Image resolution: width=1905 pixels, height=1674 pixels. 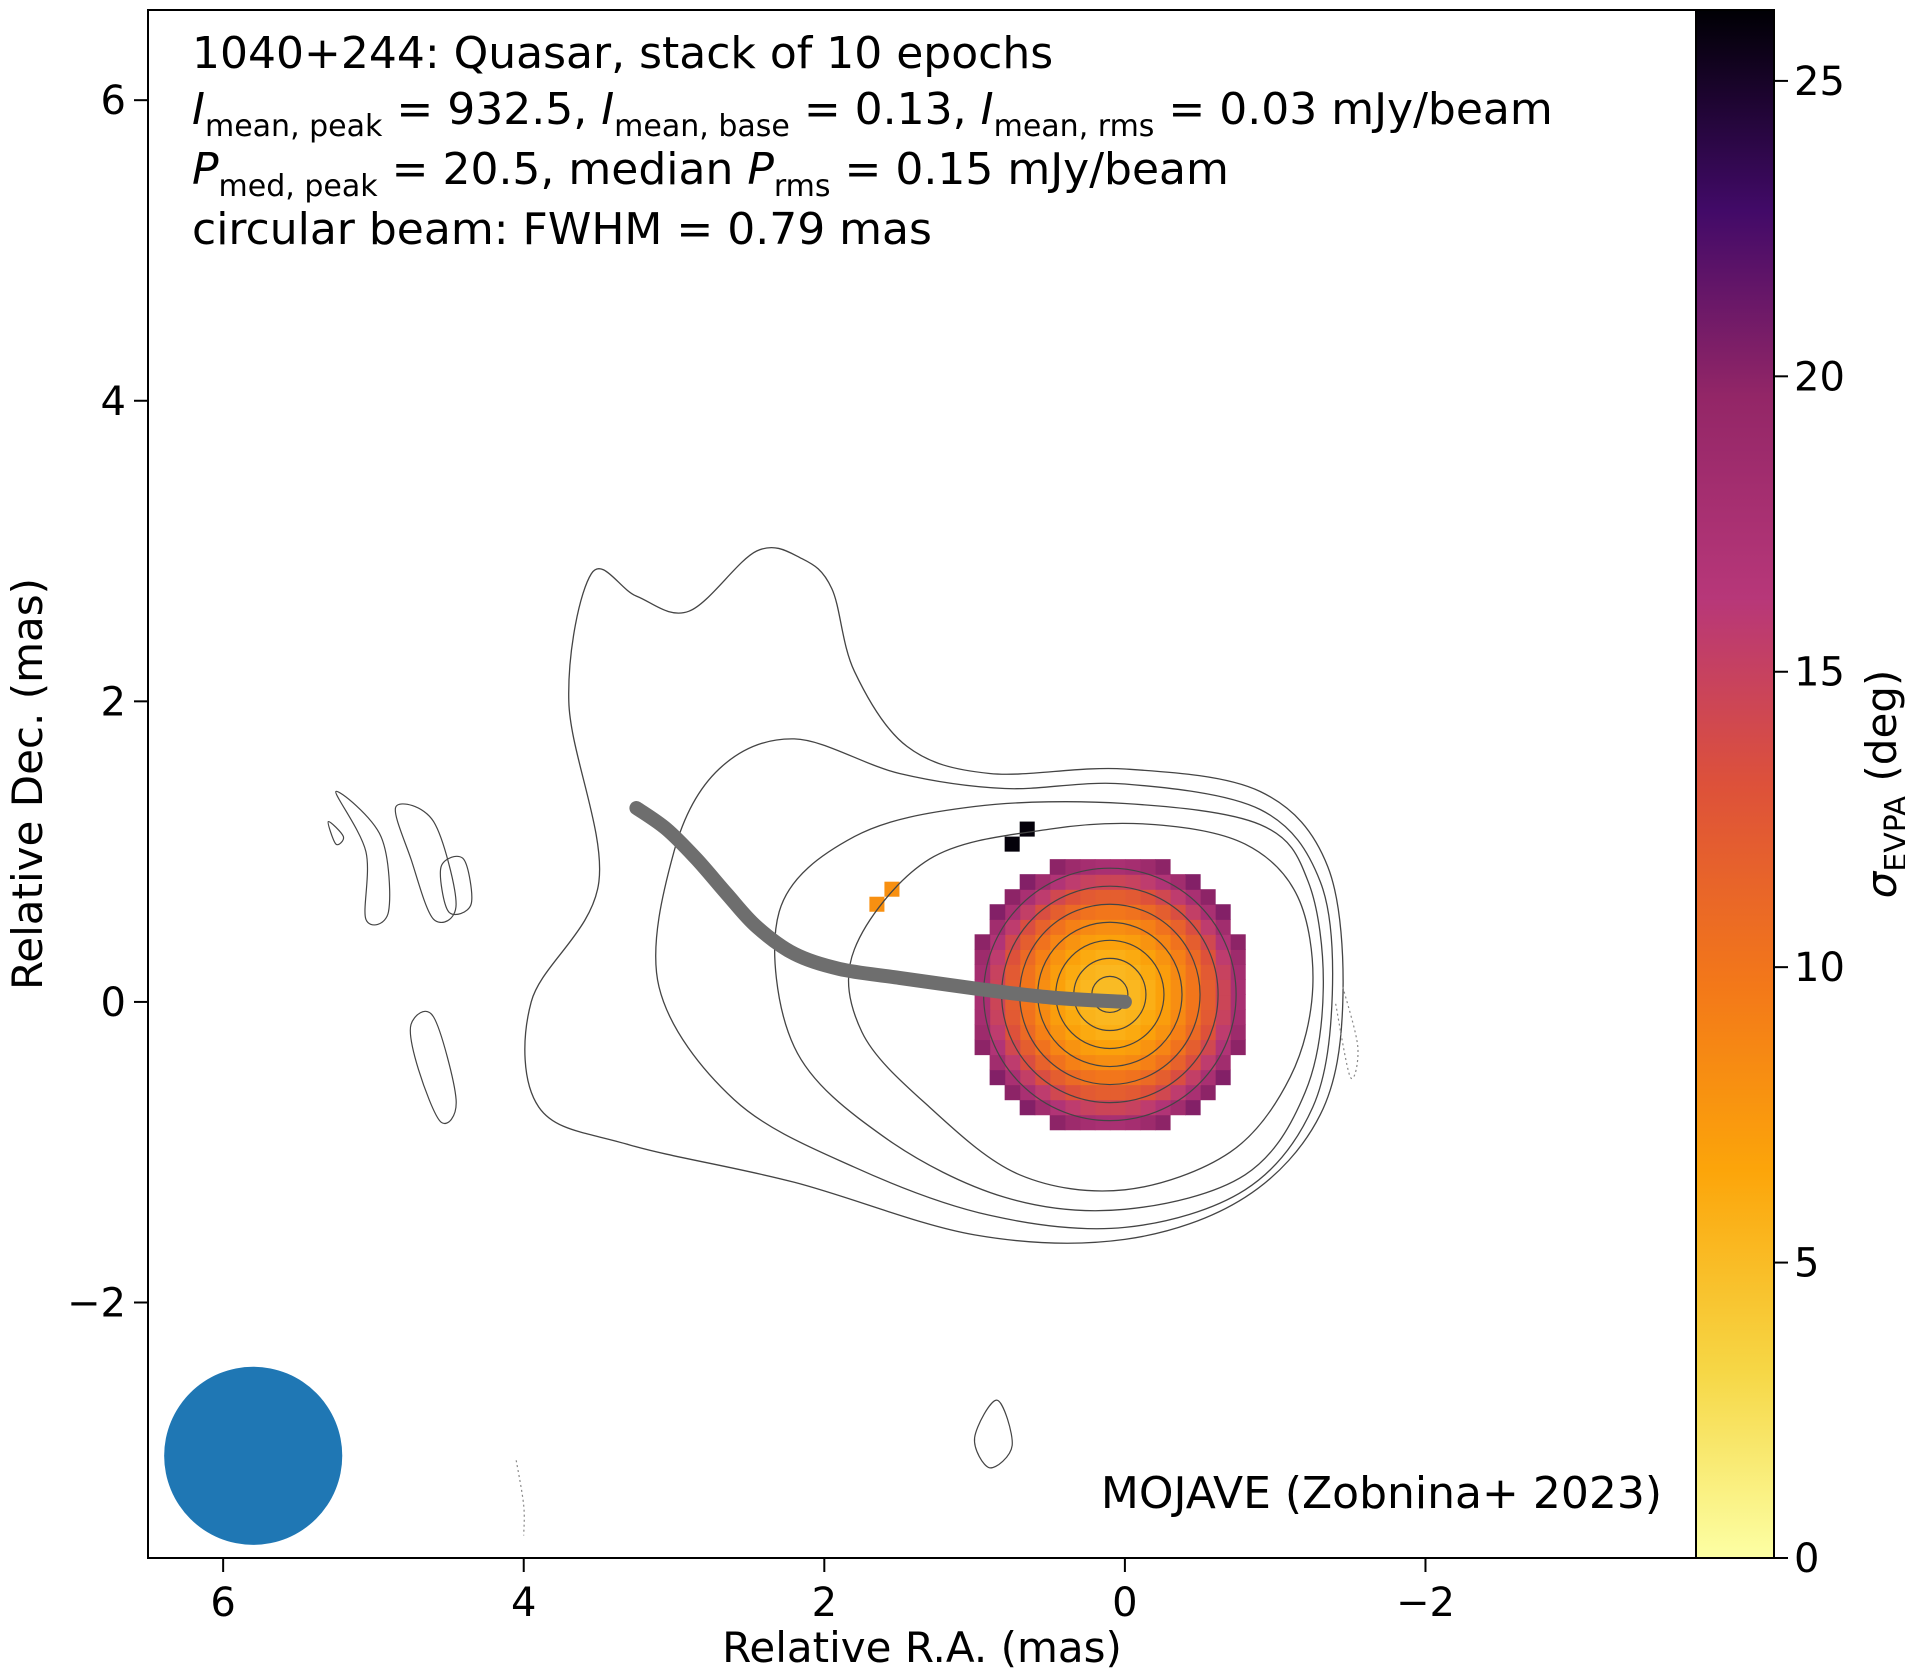 What do you see at coordinates (1819, 673) in the screenshot?
I see `colorbar-tick-label: 15` at bounding box center [1819, 673].